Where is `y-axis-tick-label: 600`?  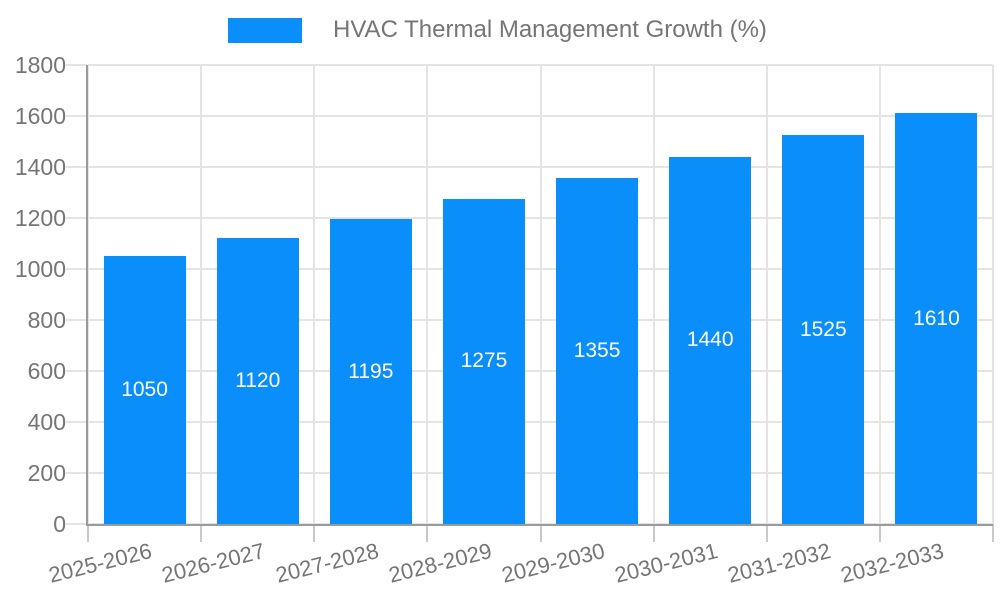 y-axis-tick-label: 600 is located at coordinates (46, 371).